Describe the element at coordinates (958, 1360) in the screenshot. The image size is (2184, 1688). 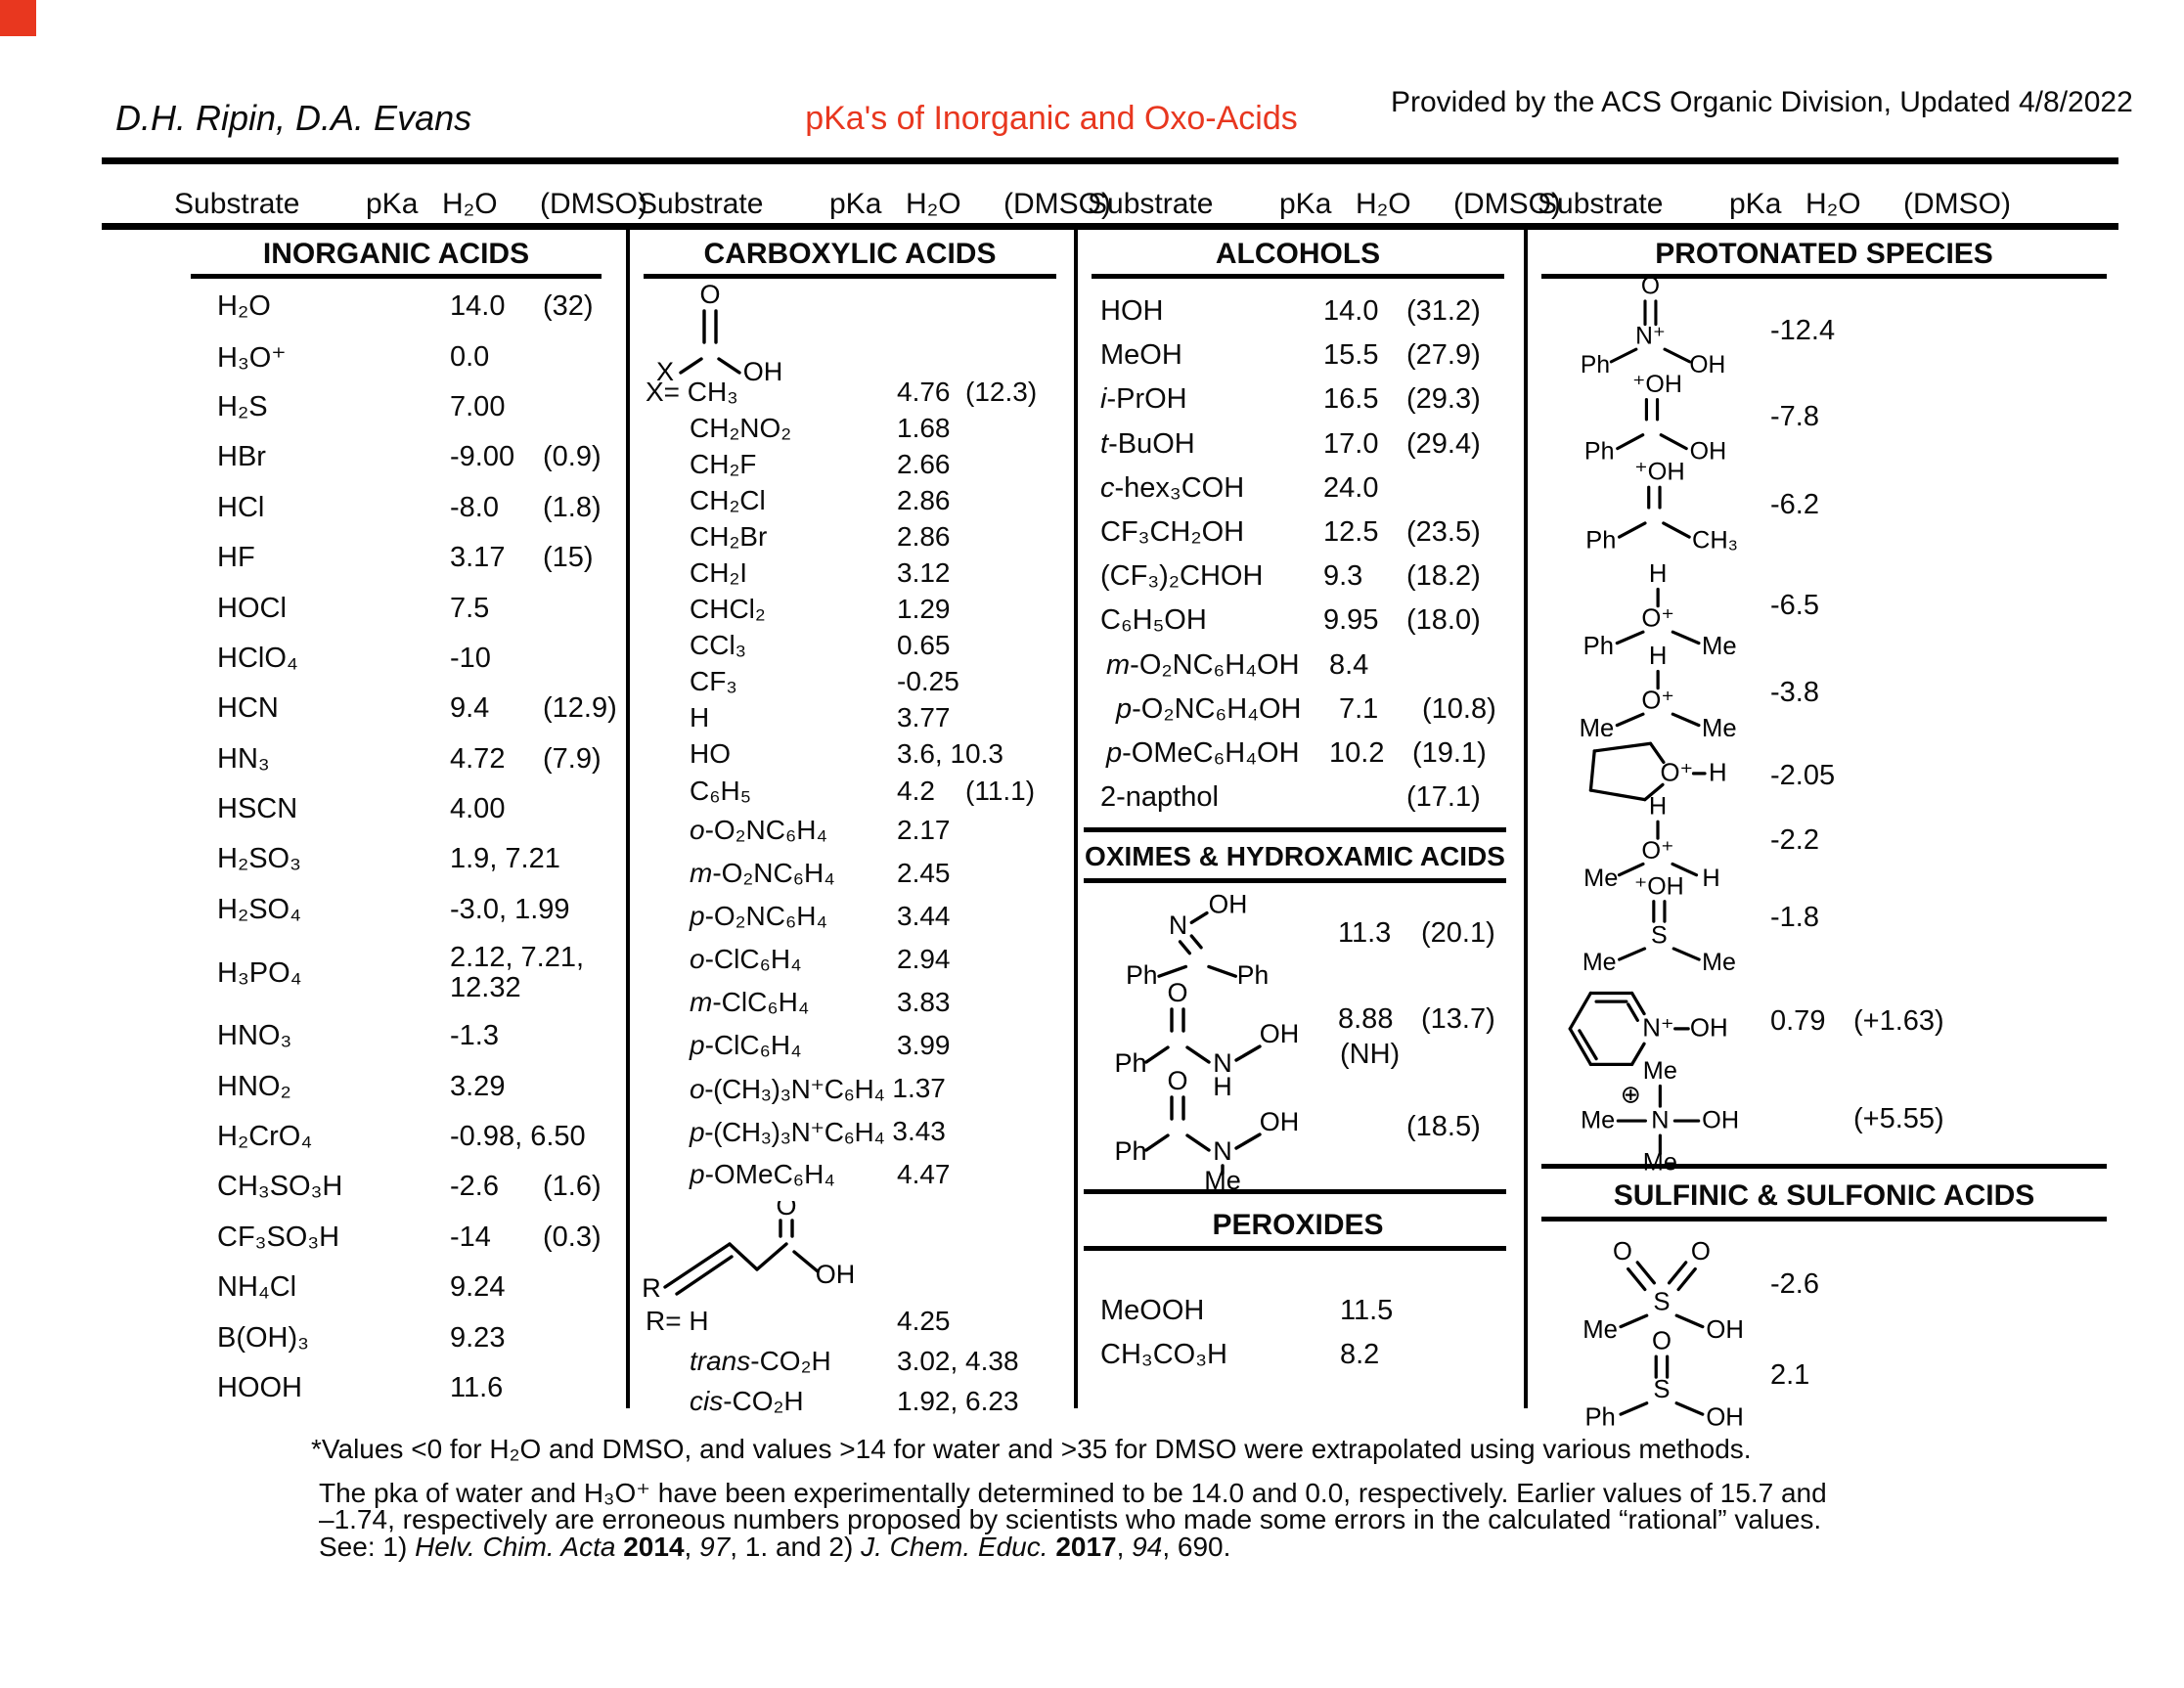
I see `pka-value: 3.02, 4.38` at that location.